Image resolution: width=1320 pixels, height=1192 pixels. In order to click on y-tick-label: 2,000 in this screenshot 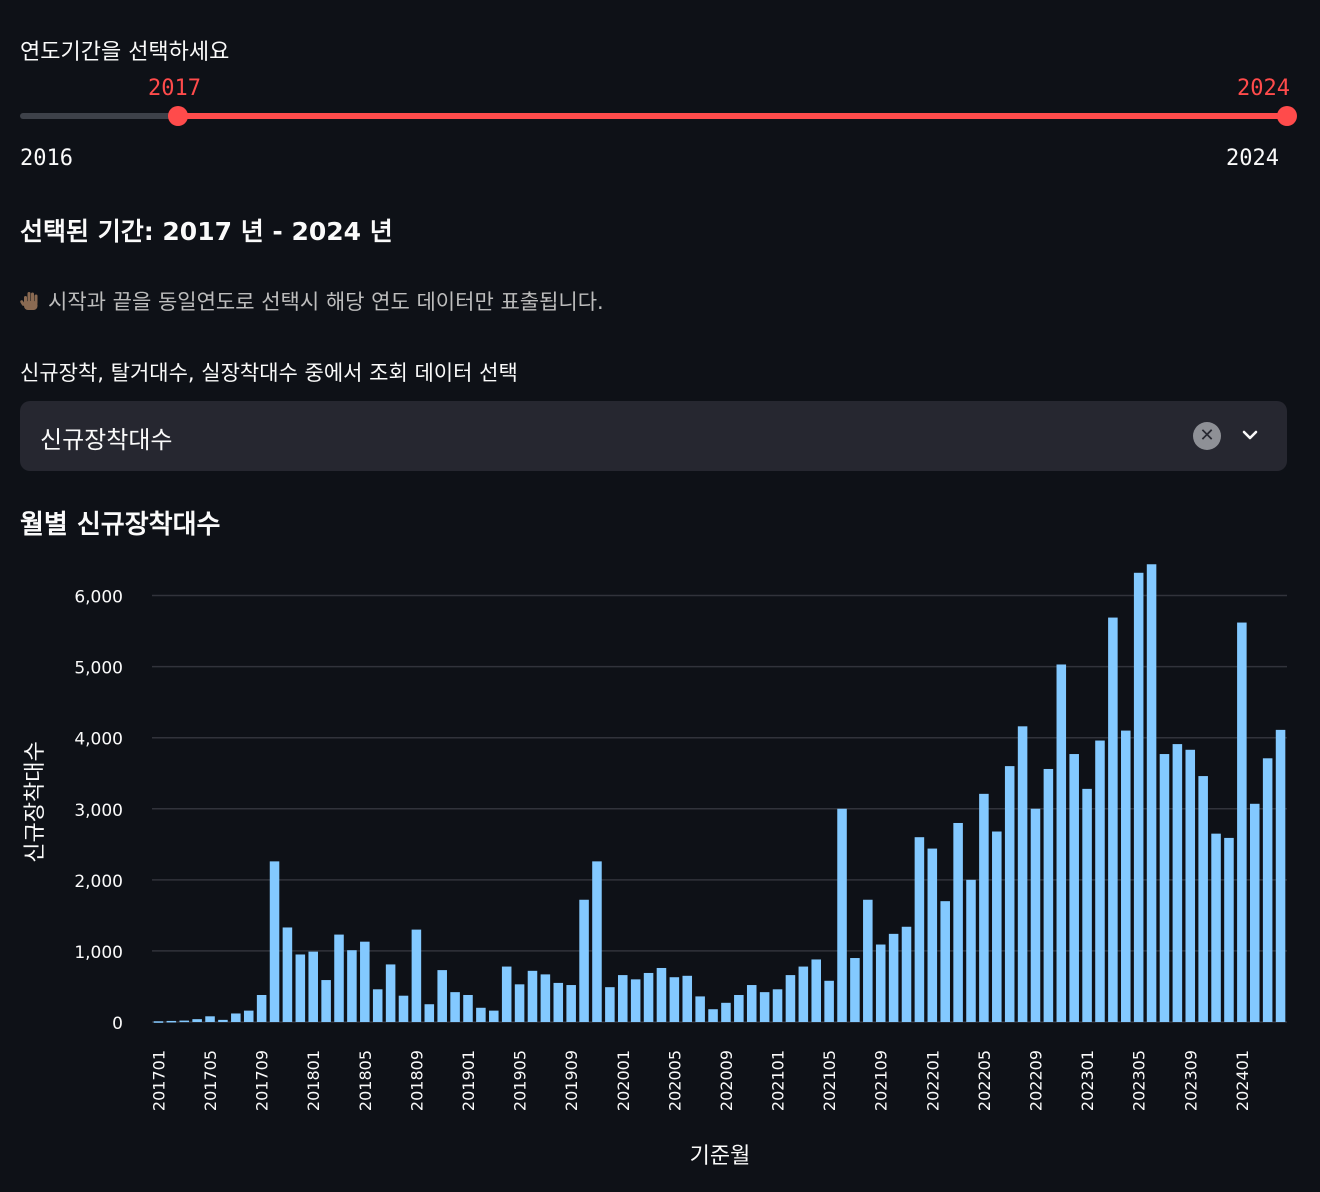, I will do `click(98, 882)`.